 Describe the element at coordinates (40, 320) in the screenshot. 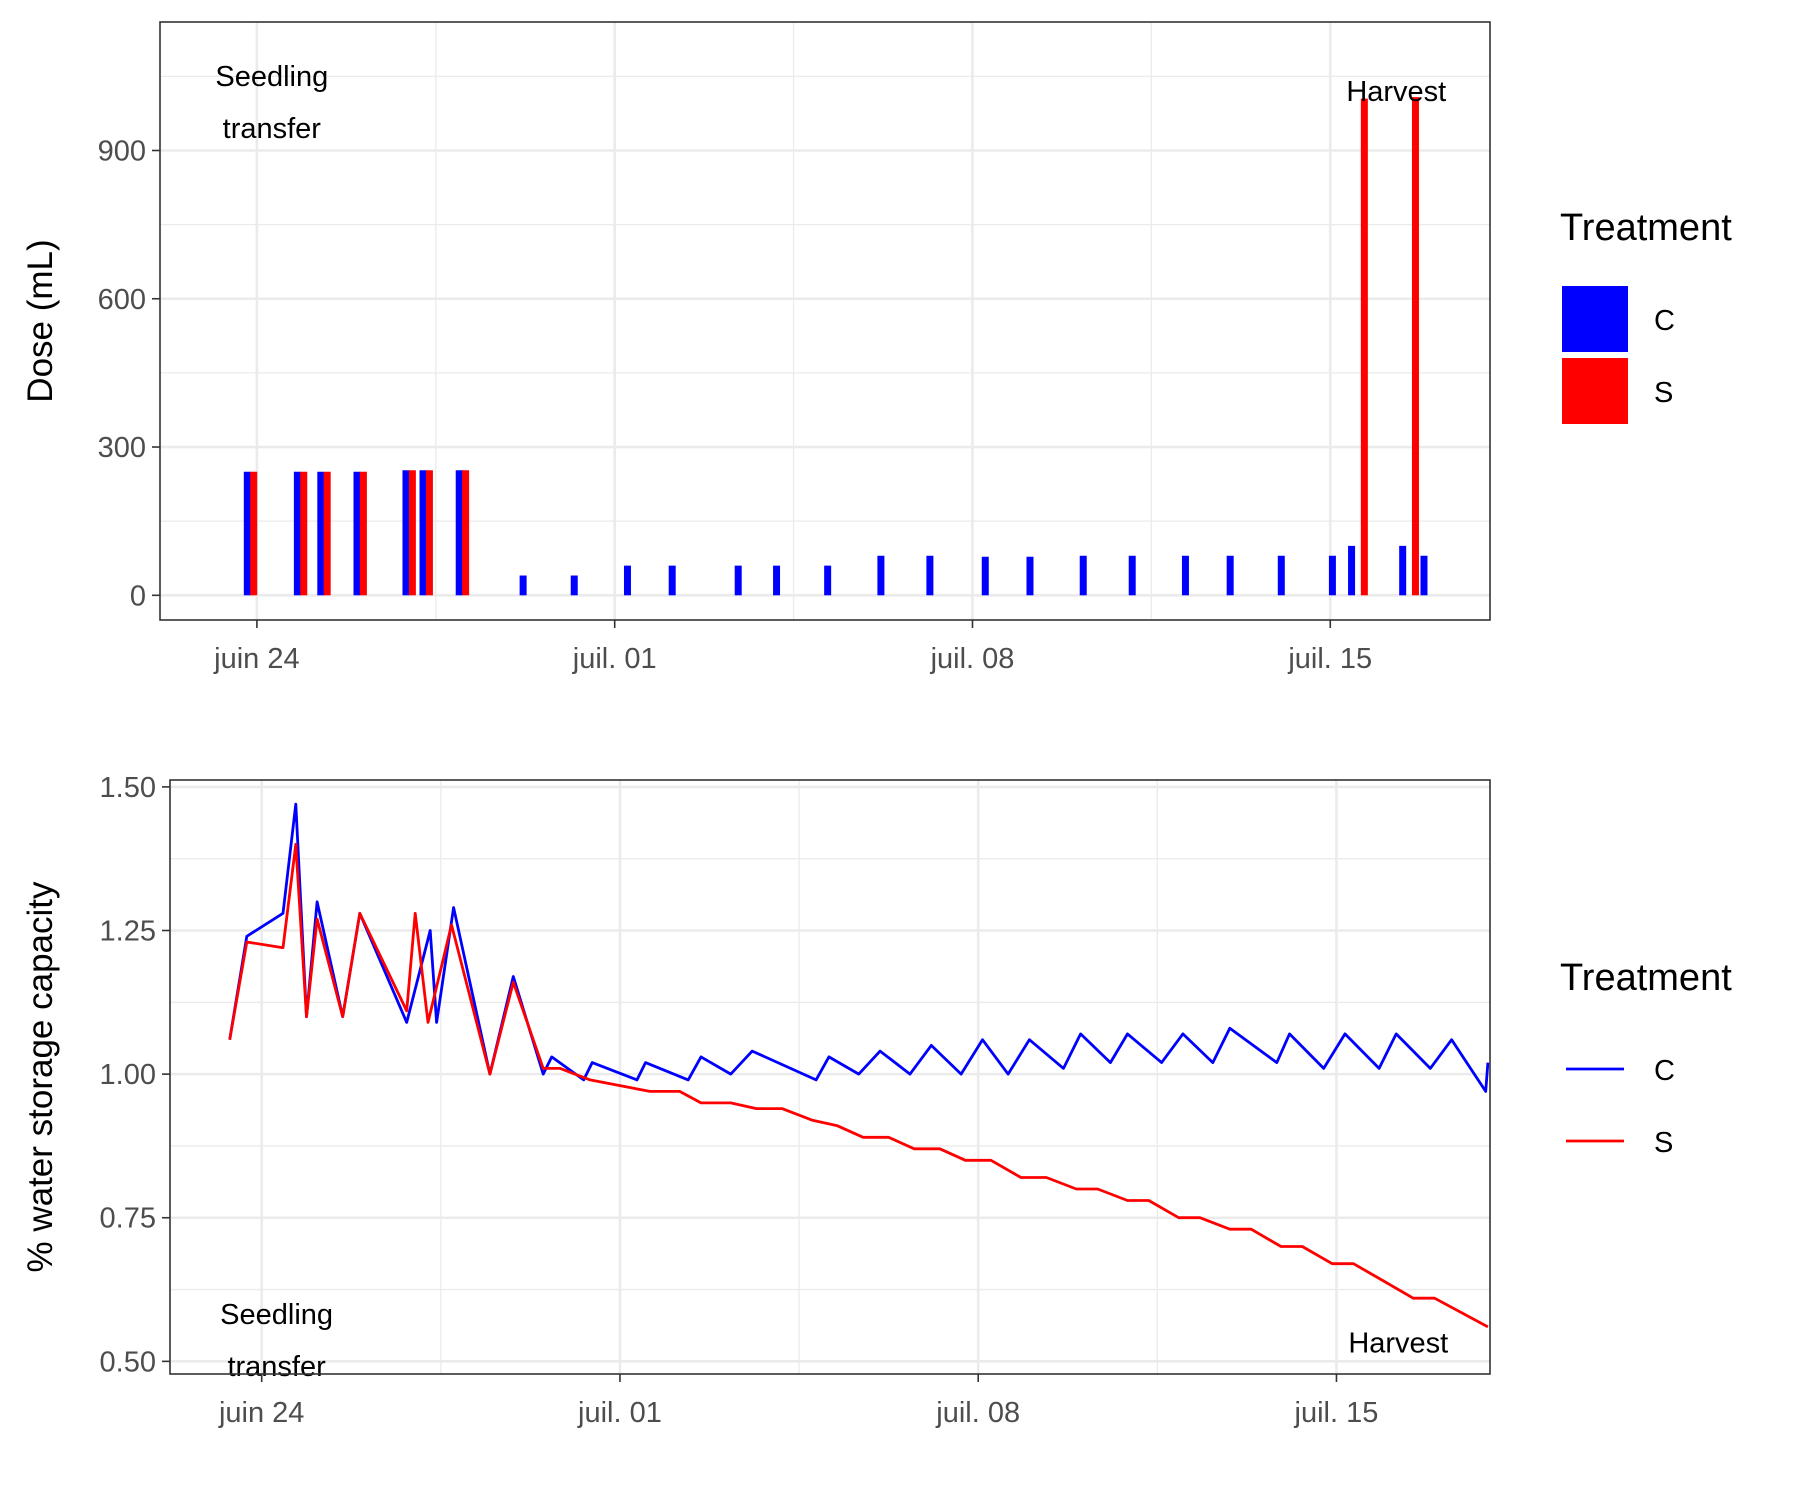

I see `y-axis-title: Dose (mL)` at that location.